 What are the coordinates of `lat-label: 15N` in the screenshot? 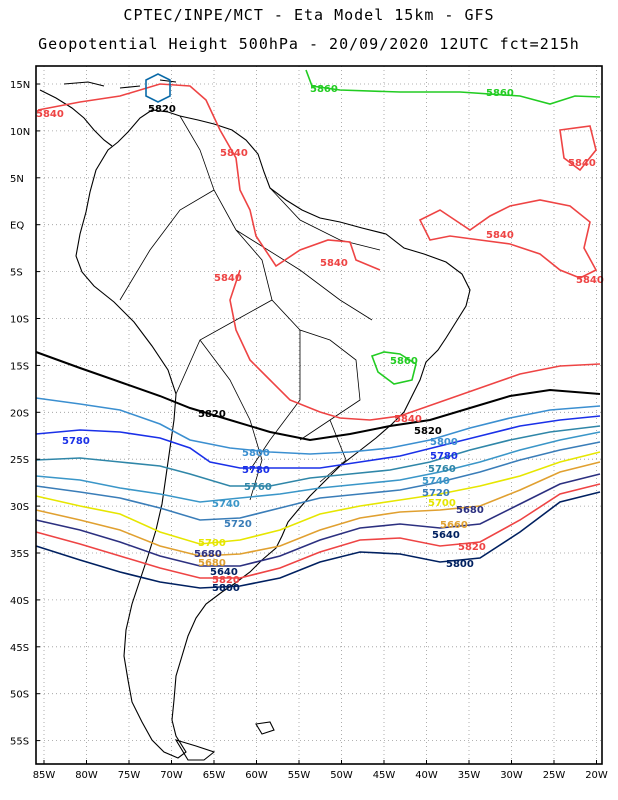 It's located at (20, 85).